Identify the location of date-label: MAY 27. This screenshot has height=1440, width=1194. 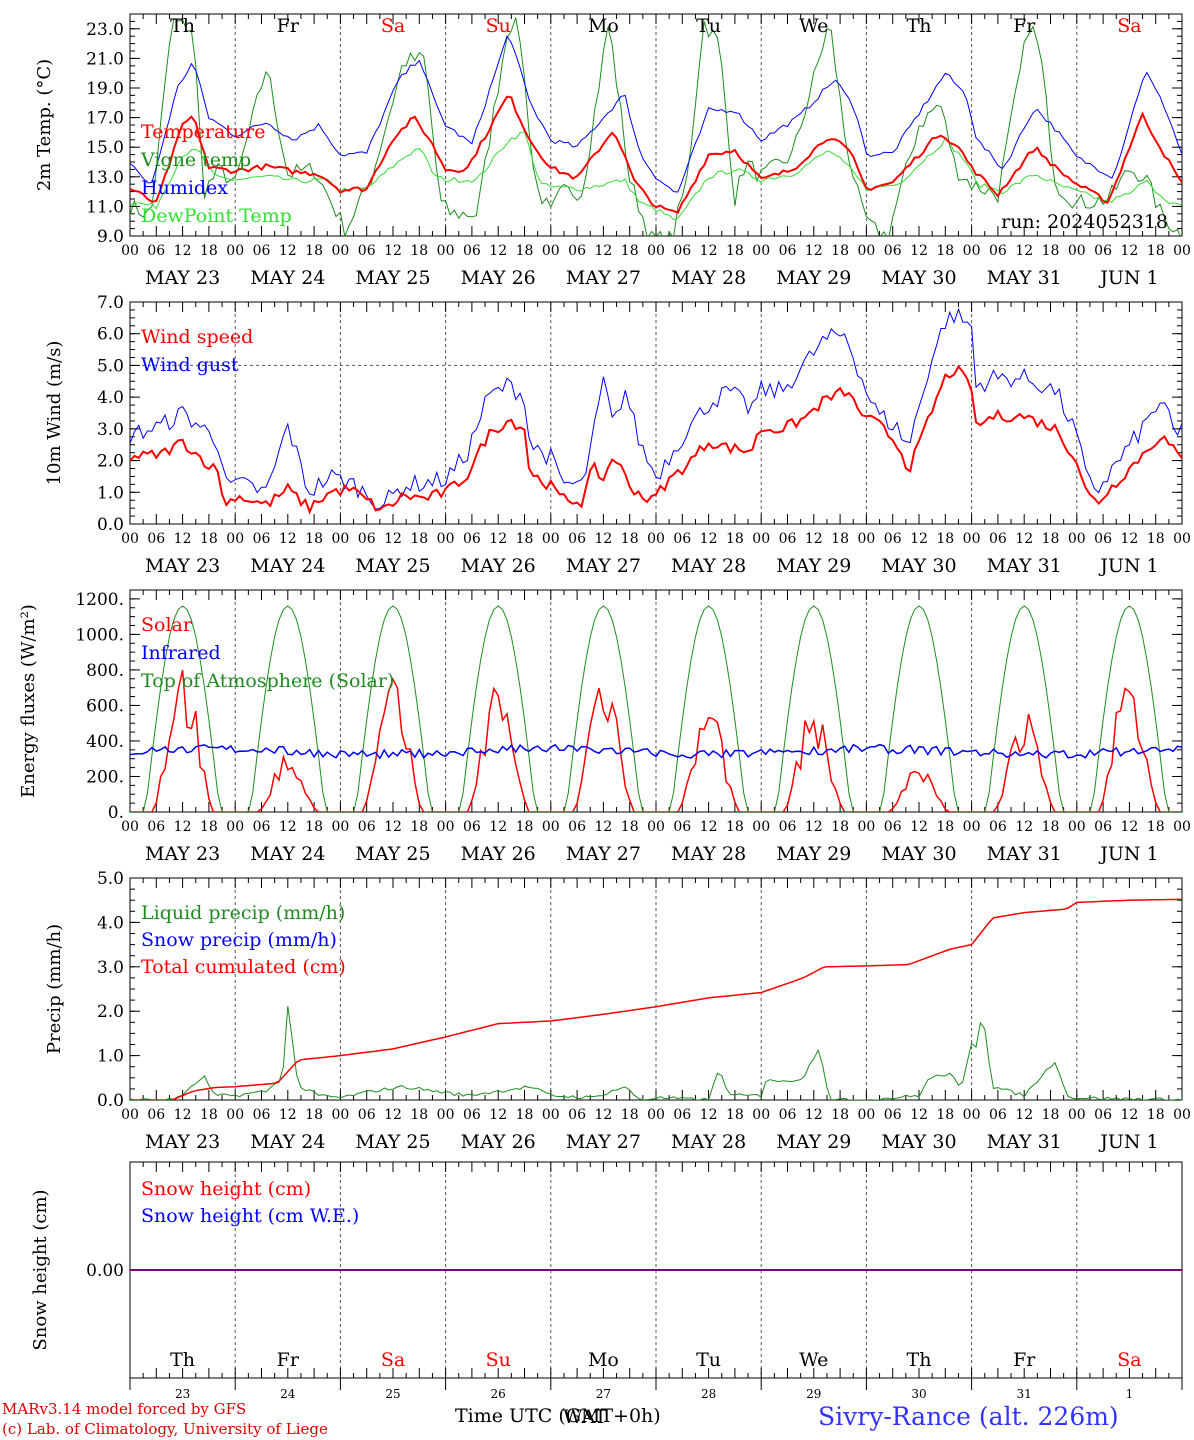
(603, 278).